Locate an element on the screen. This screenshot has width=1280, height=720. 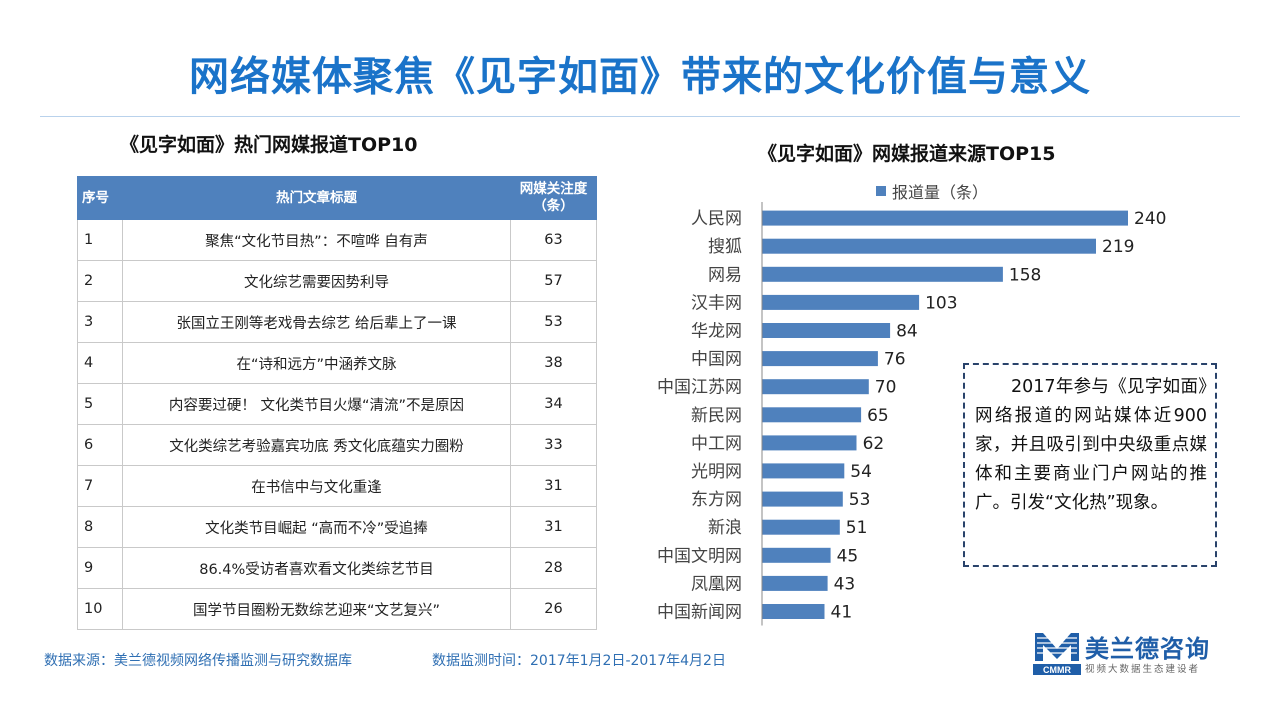
table-title: 《见字如面》热门网媒报道TOP10 is located at coordinates (269, 145).